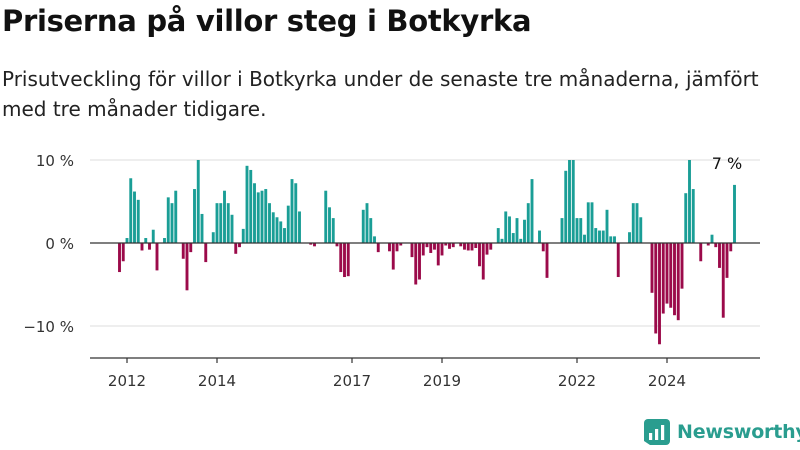 Image resolution: width=800 pixels, height=450 pixels. Describe the element at coordinates (442, 381) in the screenshot. I see `x-tick-label: 2019` at that location.